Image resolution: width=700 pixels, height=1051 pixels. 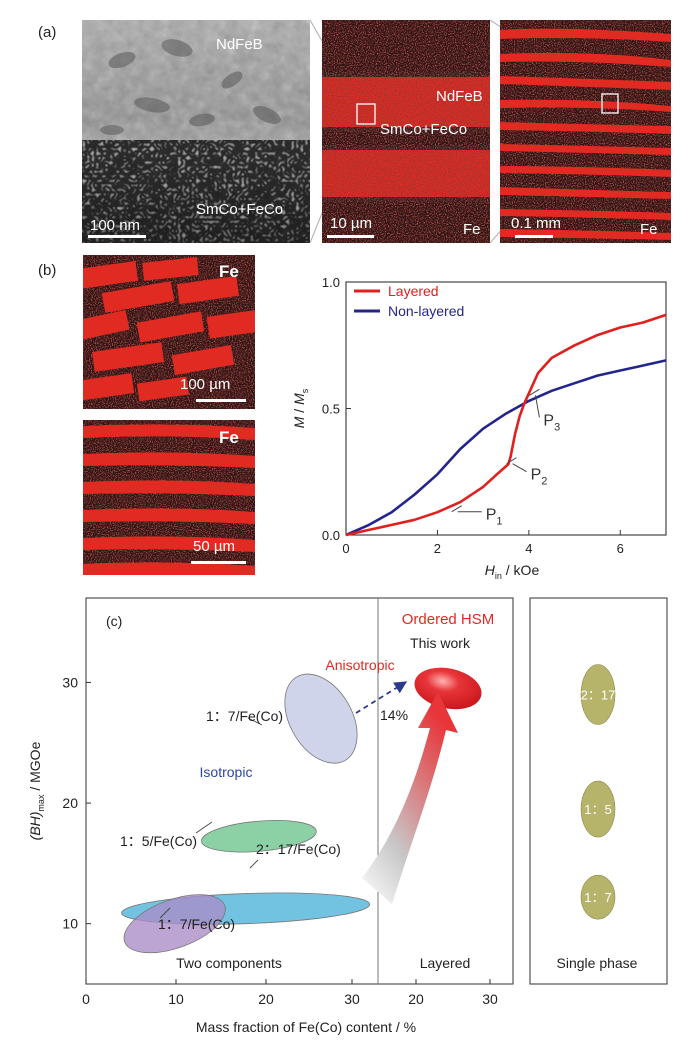 What do you see at coordinates (300, 408) in the screenshot?
I see `y-axis-label: M / Ms` at bounding box center [300, 408].